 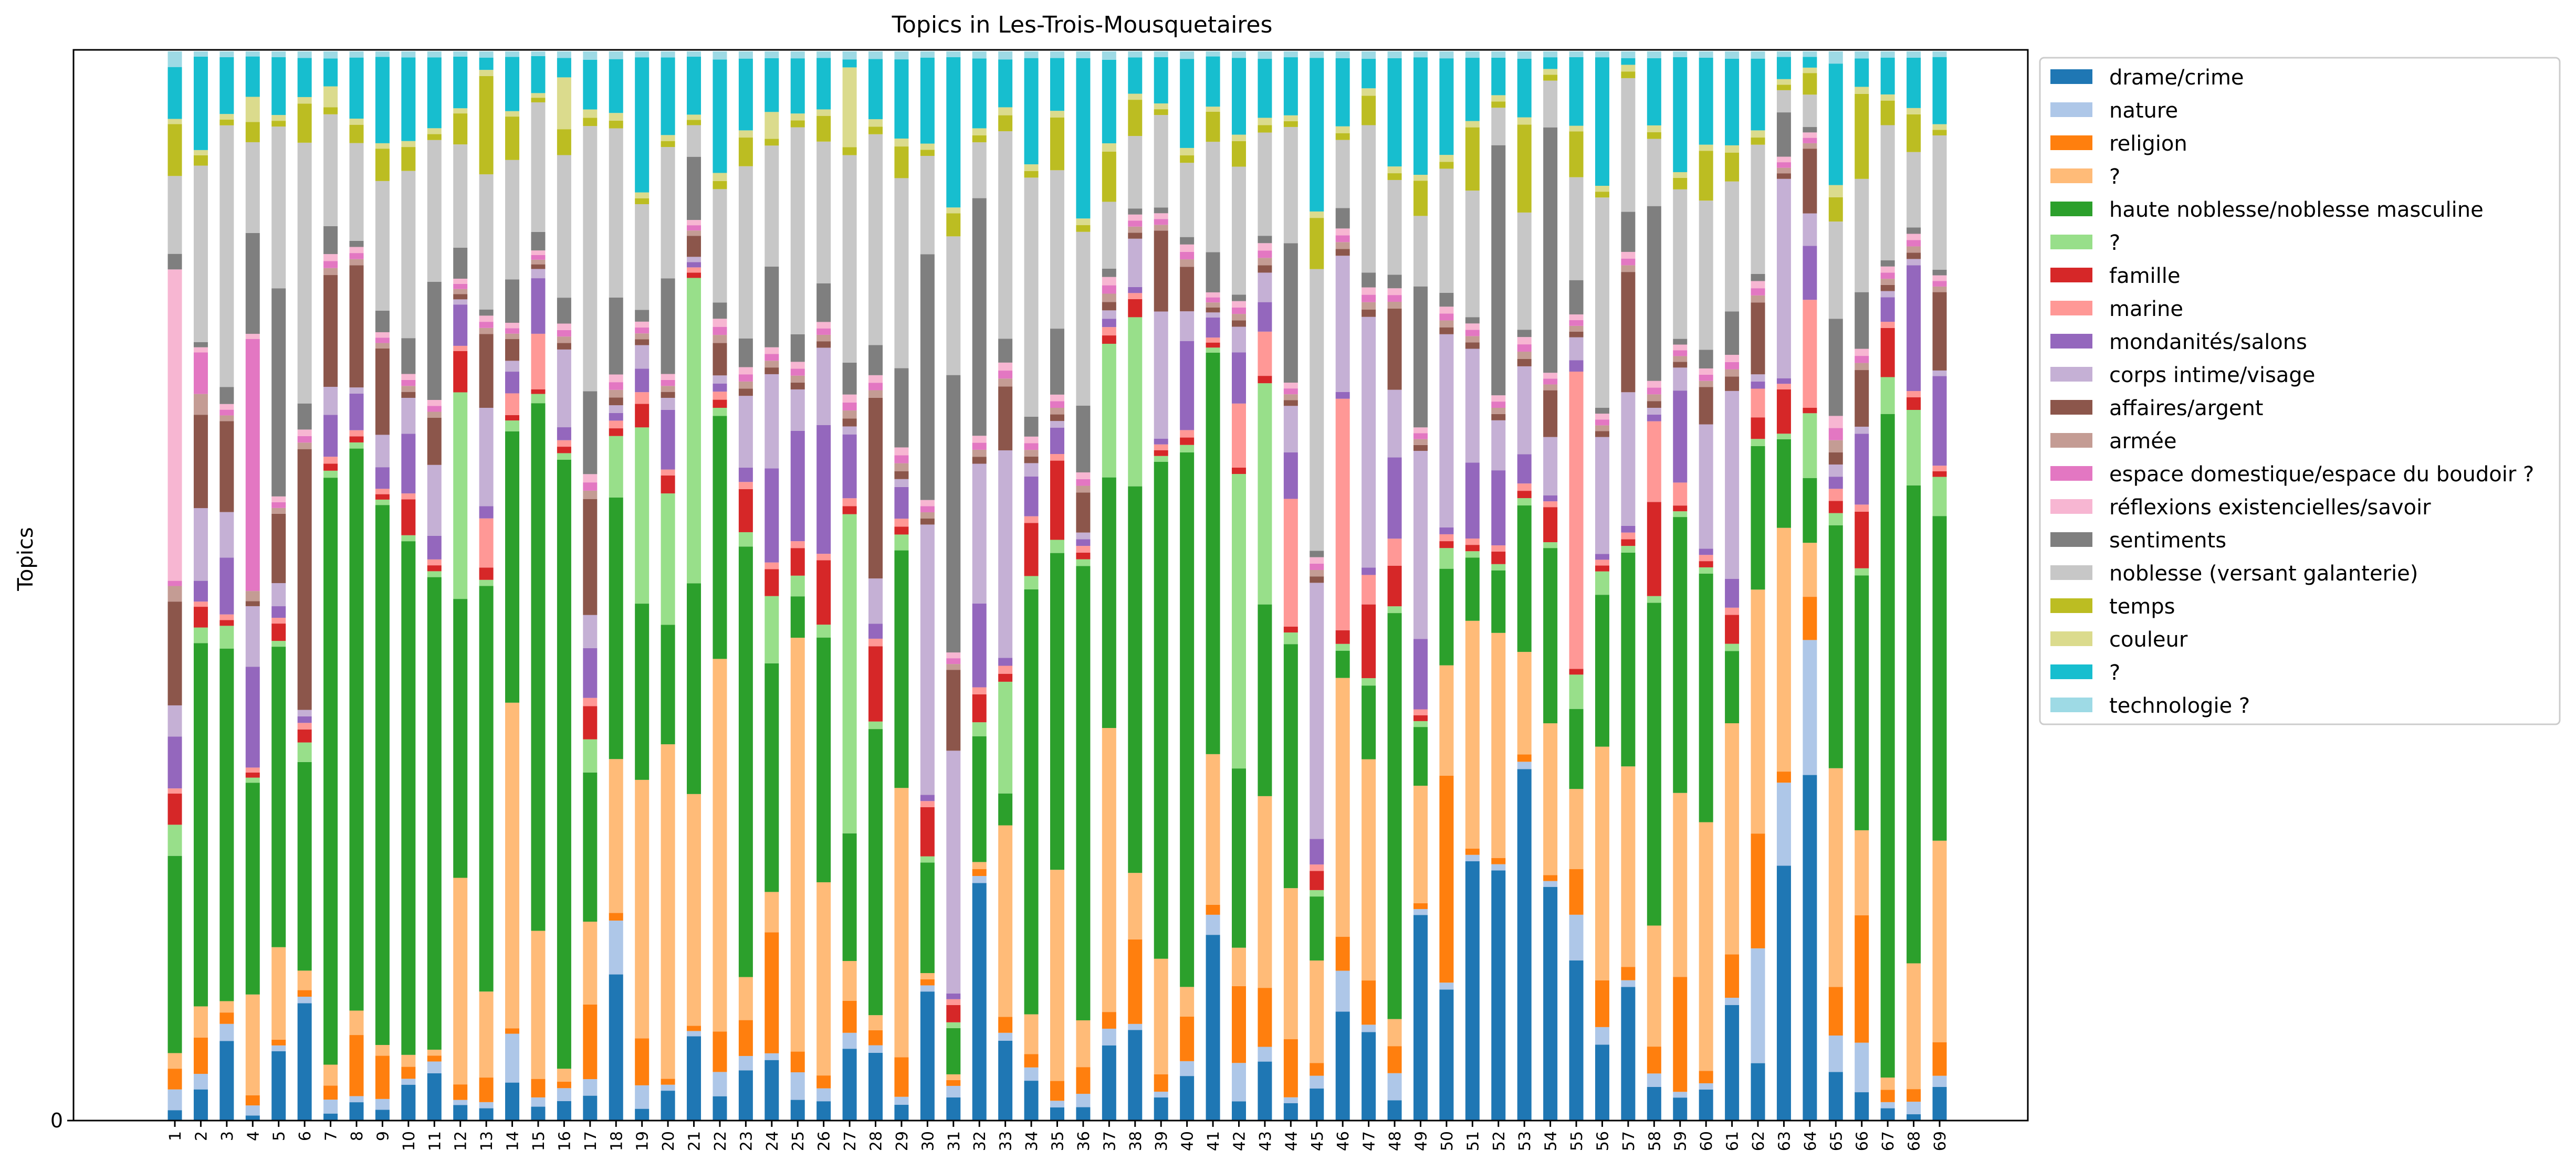 What do you see at coordinates (305, 1136) in the screenshot?
I see `x-tick-label: 6` at bounding box center [305, 1136].